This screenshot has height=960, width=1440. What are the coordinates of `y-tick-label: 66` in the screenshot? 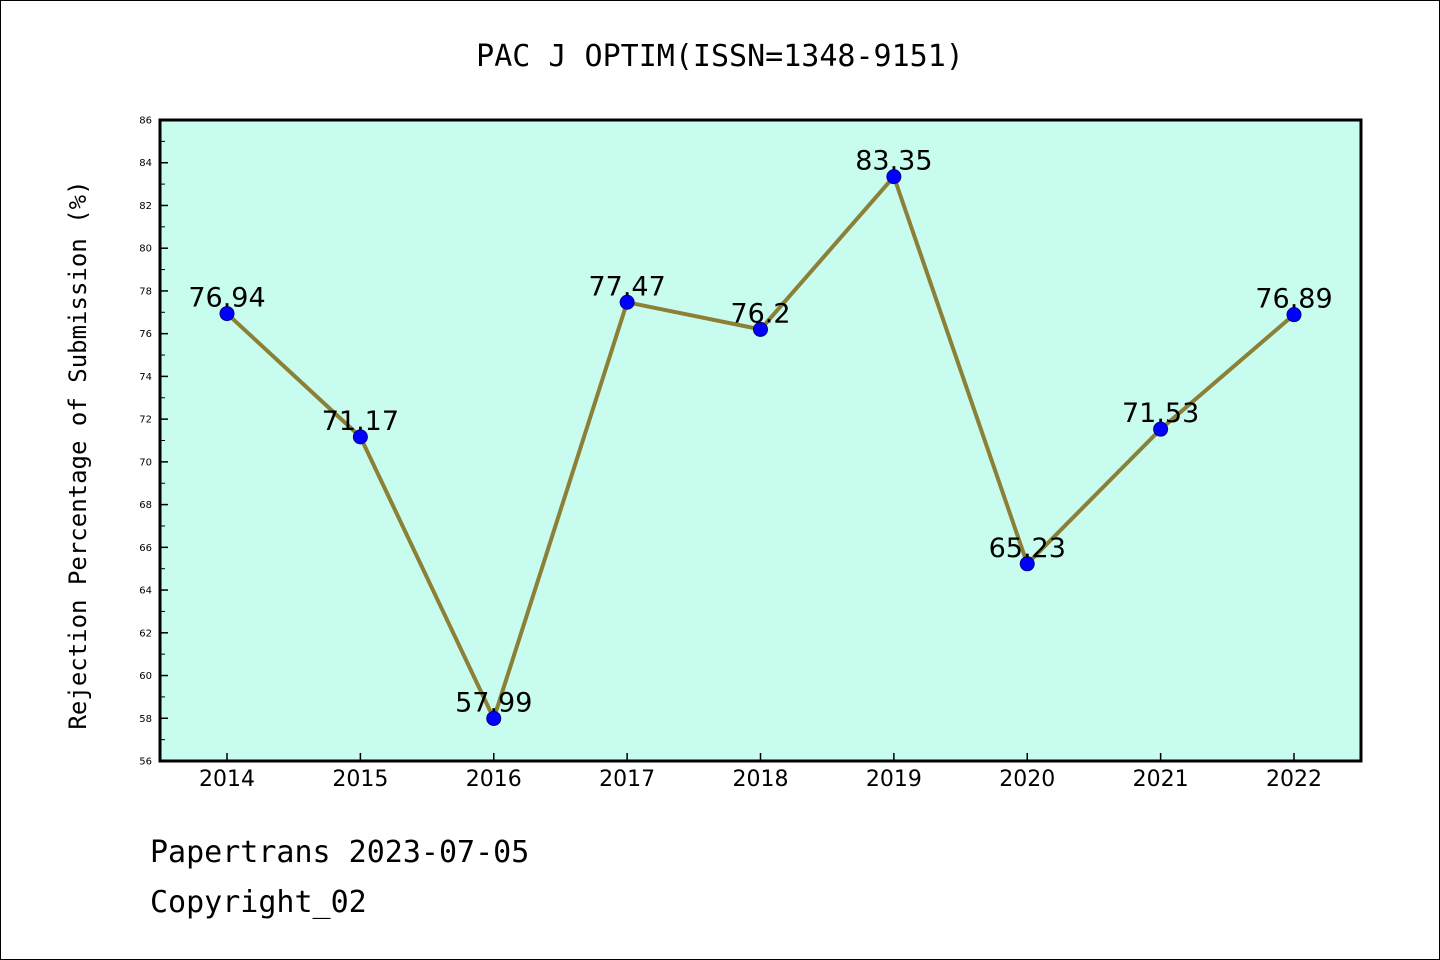 It's located at (145, 548).